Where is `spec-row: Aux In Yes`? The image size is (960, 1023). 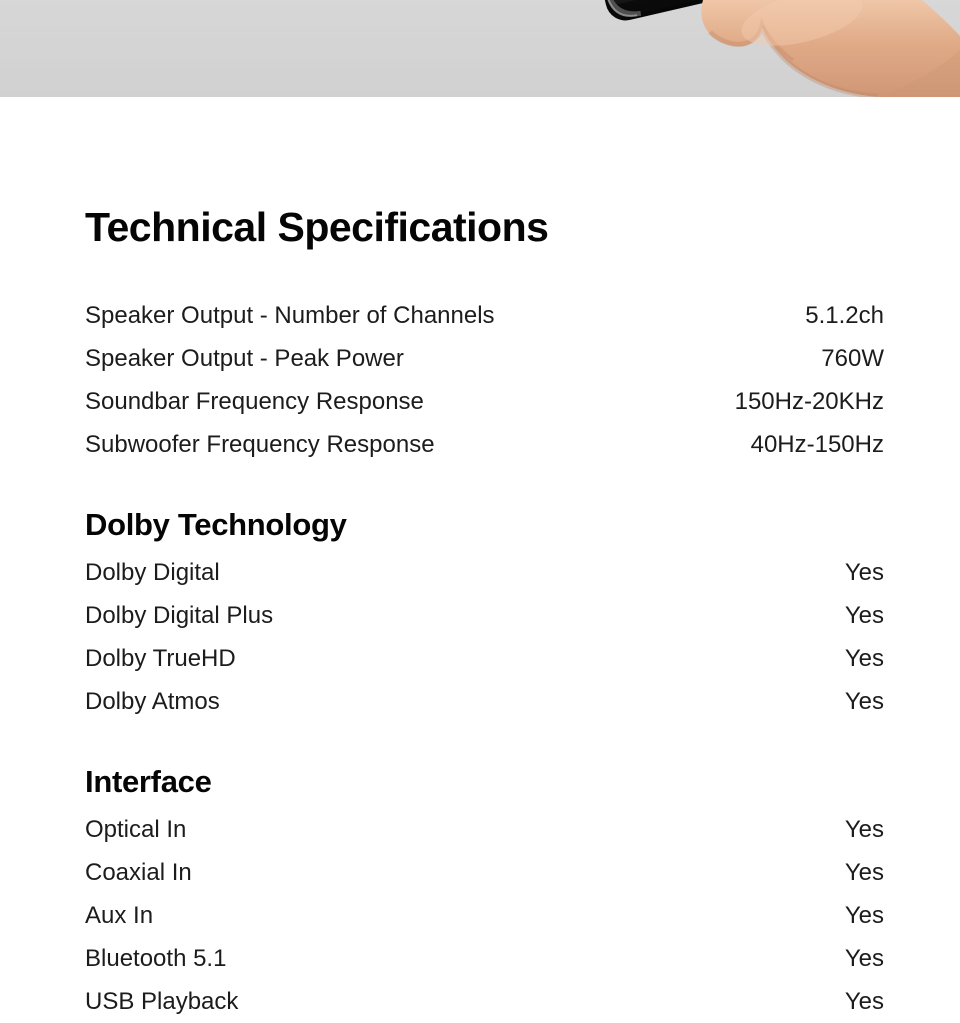
spec-row: Aux In Yes is located at coordinates (484, 915).